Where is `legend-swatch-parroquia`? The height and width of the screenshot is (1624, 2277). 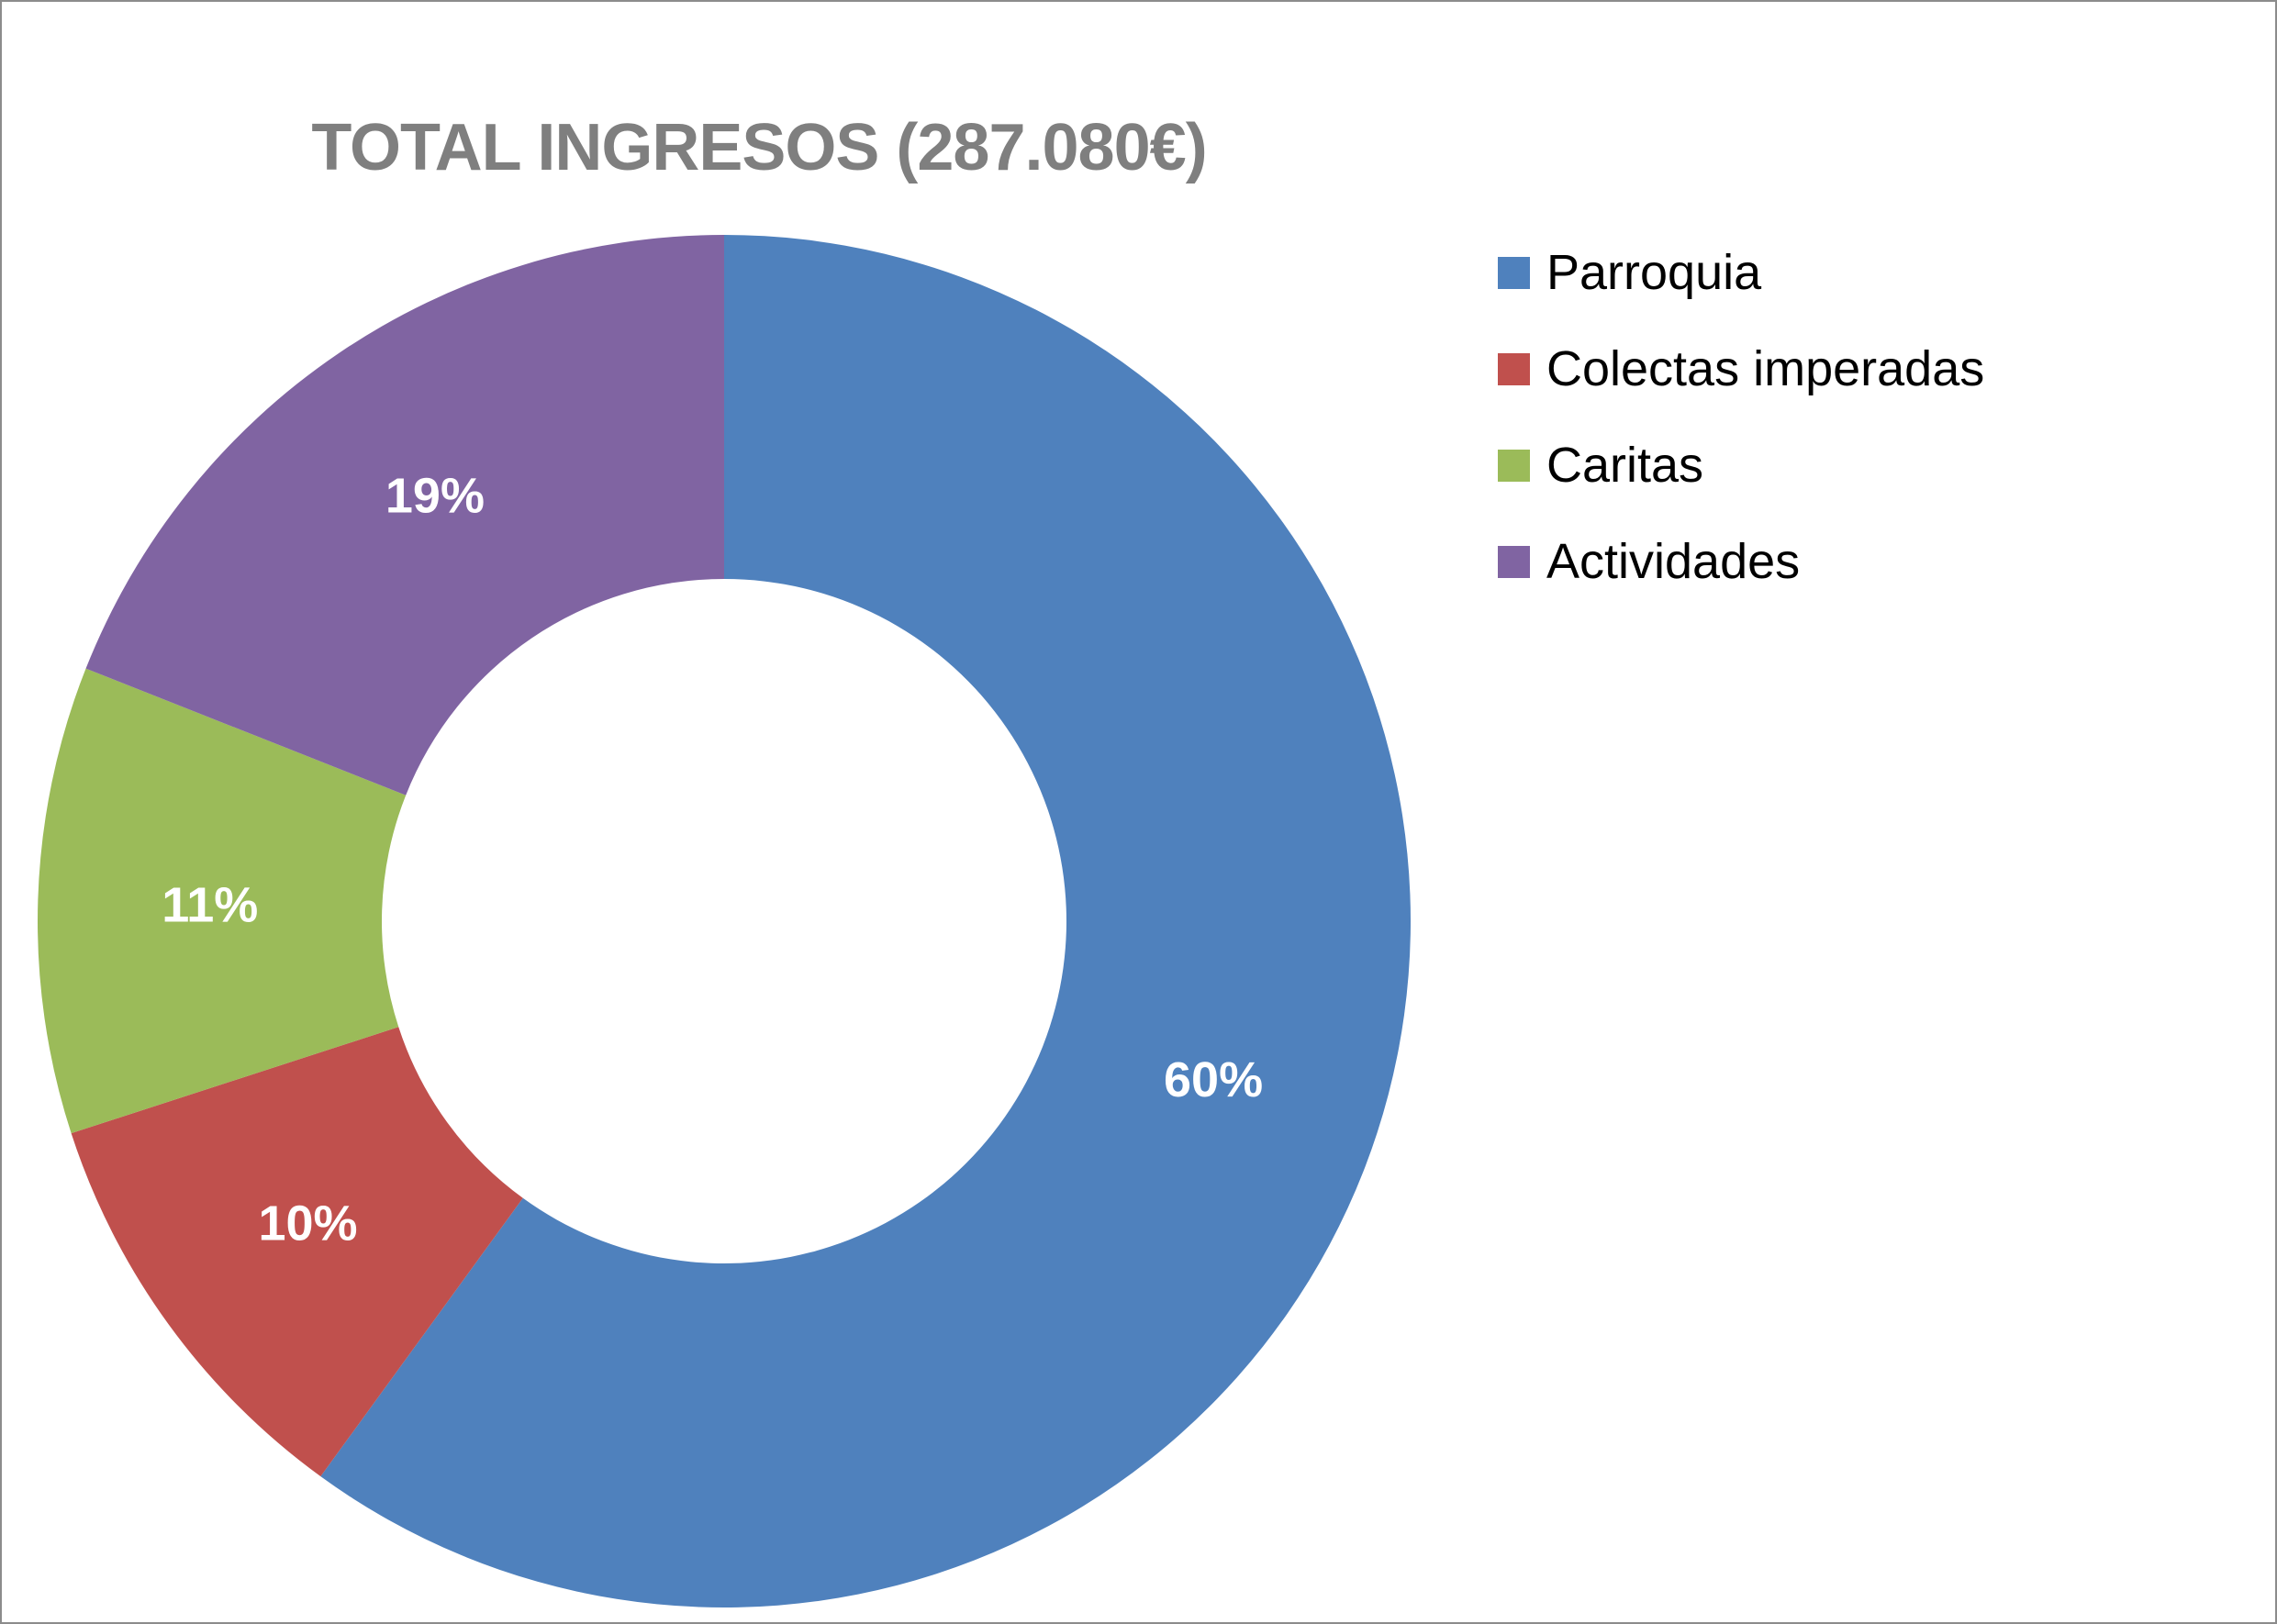
legend-swatch-parroquia is located at coordinates (1514, 272).